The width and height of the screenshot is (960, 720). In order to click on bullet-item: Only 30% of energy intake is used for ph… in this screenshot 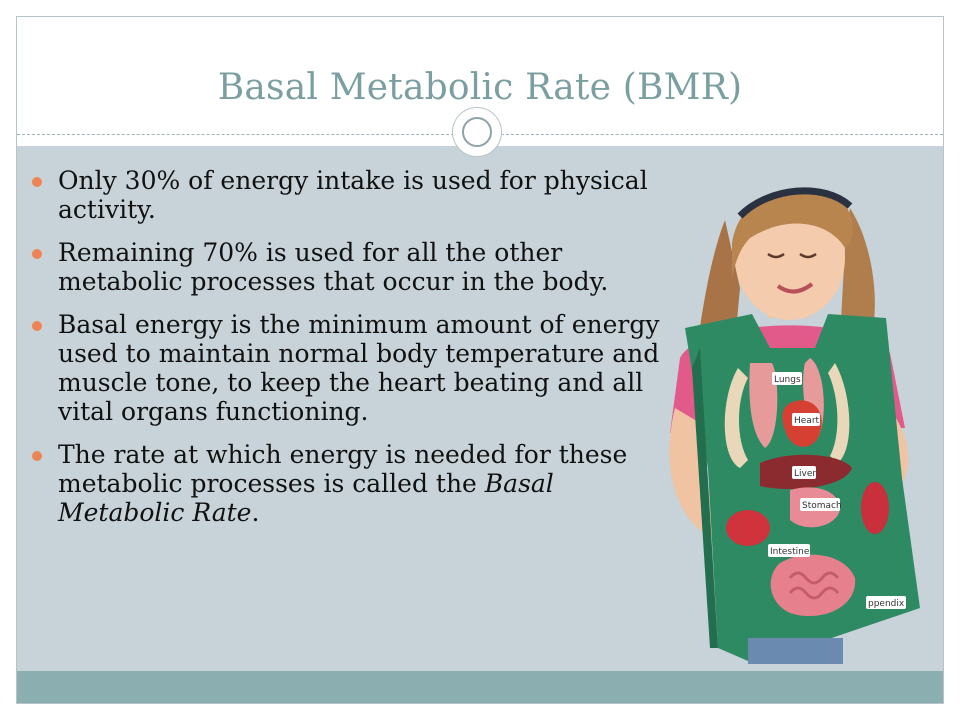, I will do `click(350, 195)`.